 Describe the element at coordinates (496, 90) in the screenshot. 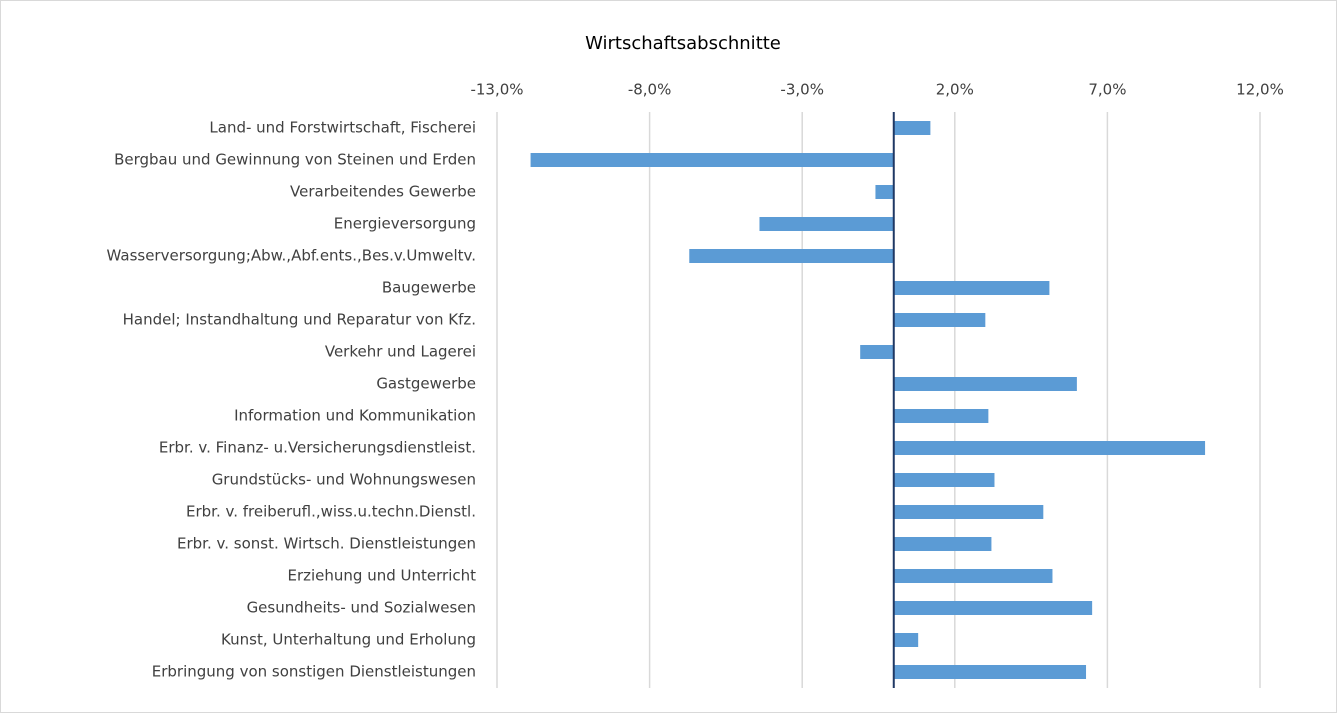

I see `x-tick-label: -13,0%` at that location.